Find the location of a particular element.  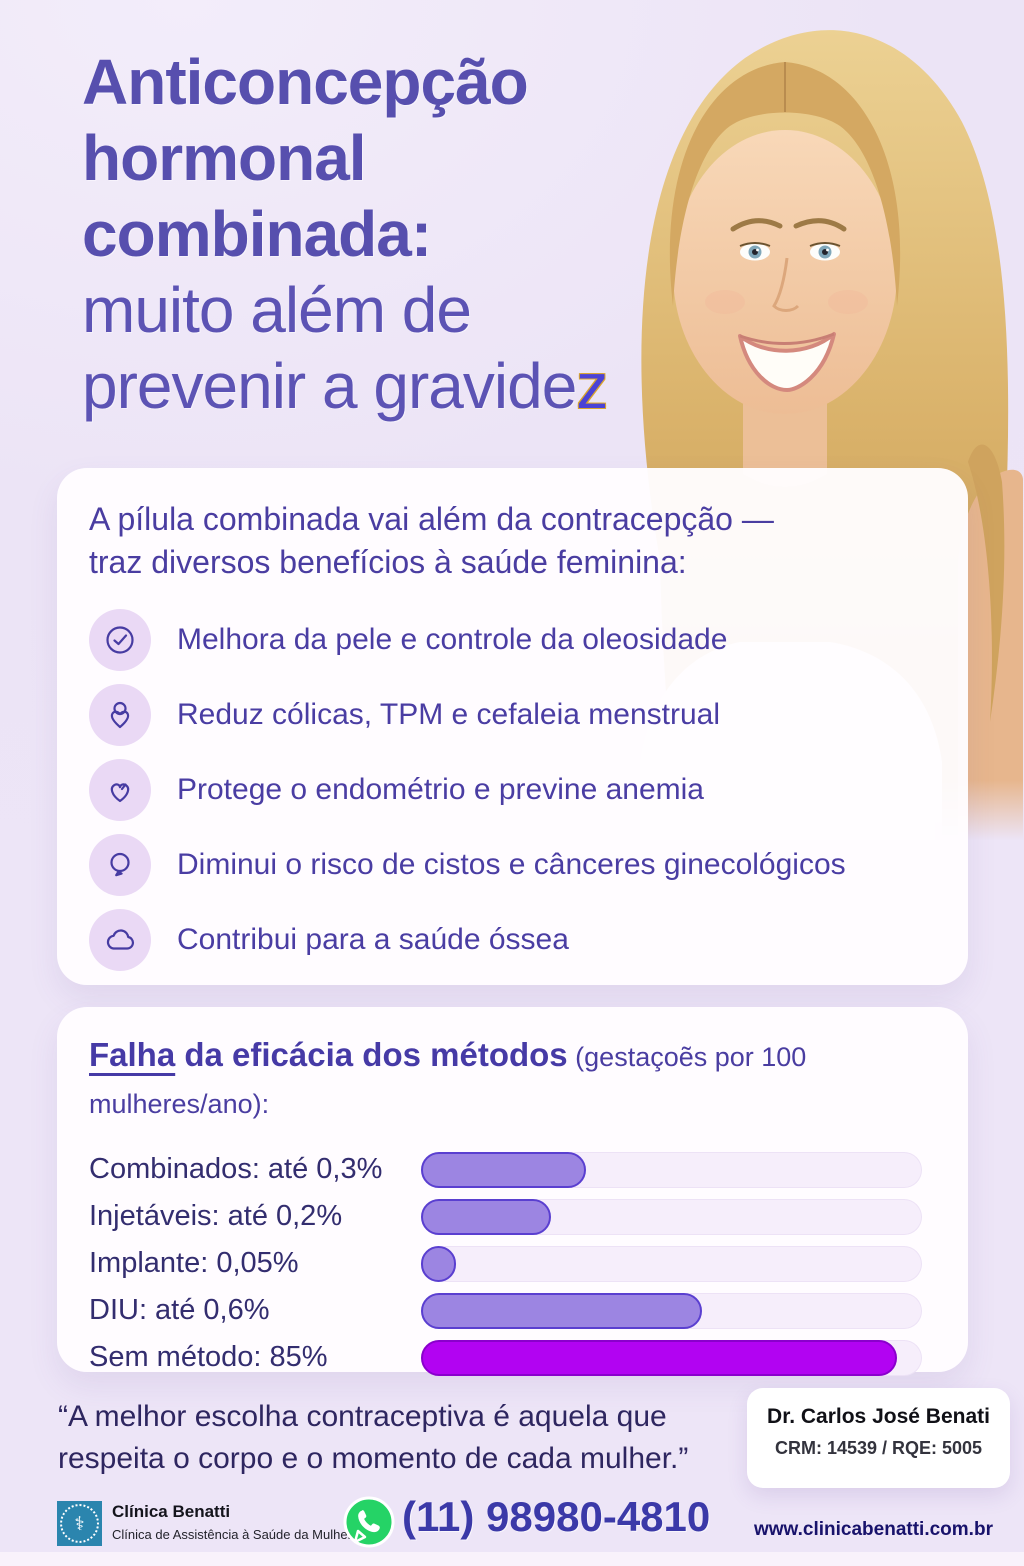

bottom-strip is located at coordinates (512, 1559).